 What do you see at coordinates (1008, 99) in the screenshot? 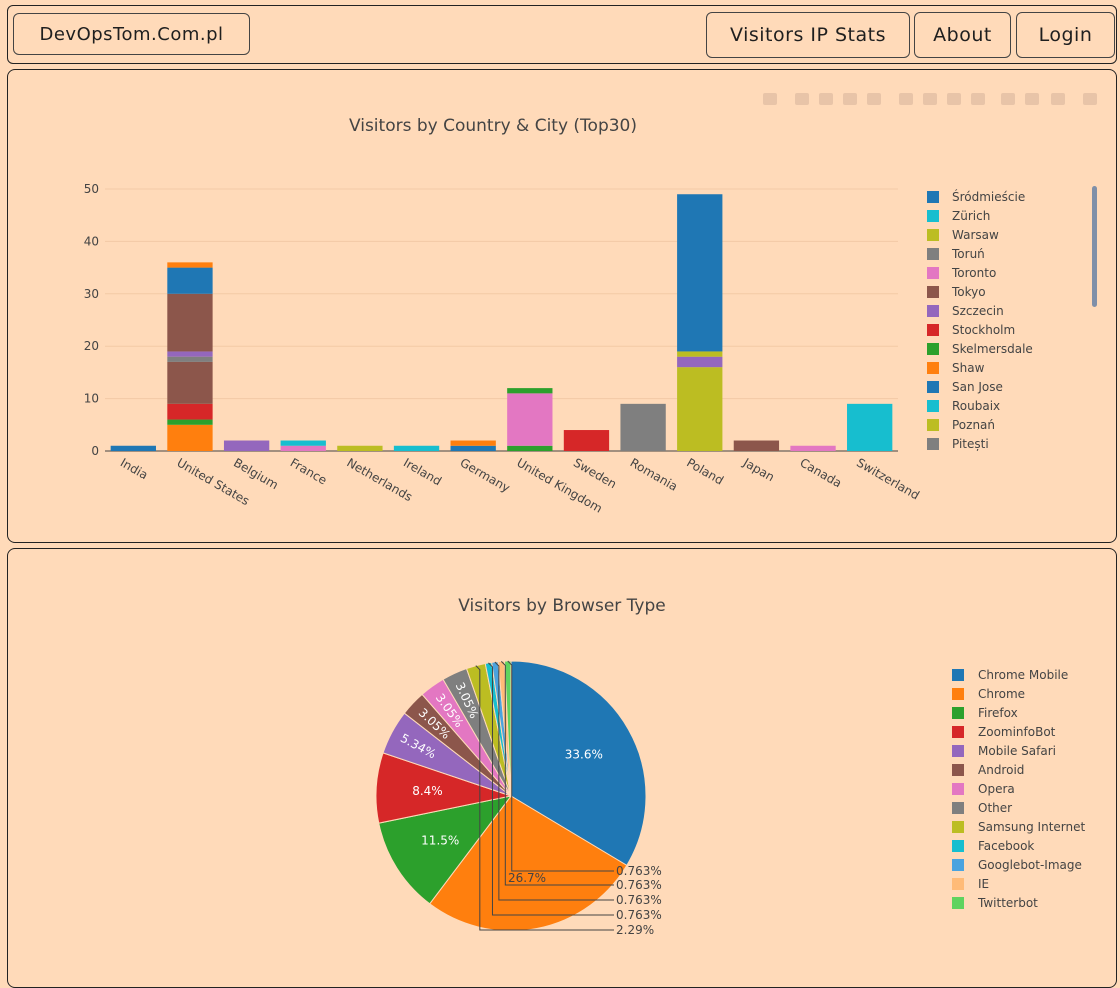
I see `spike-icon` at bounding box center [1008, 99].